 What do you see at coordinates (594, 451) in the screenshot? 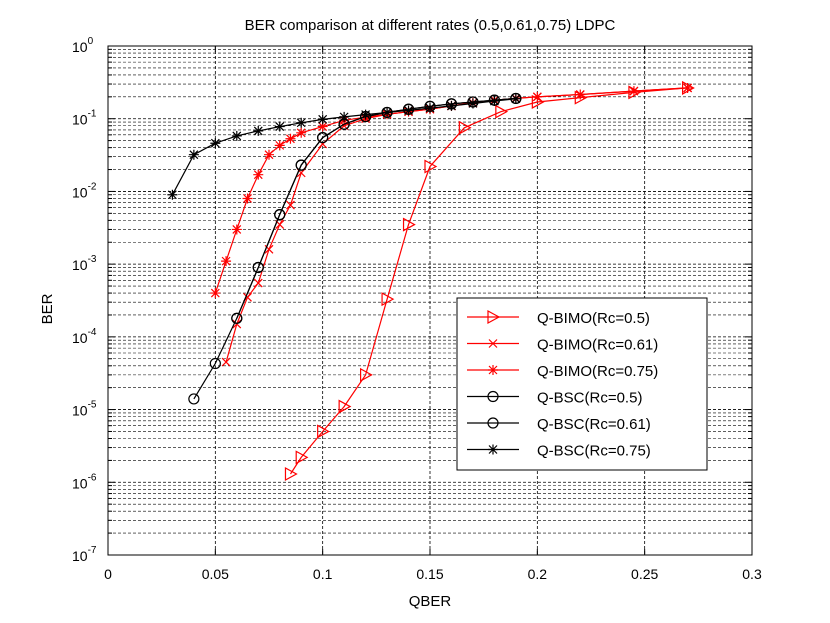
I see `legend-label: Q-BSC(Rc=0.75)` at bounding box center [594, 451].